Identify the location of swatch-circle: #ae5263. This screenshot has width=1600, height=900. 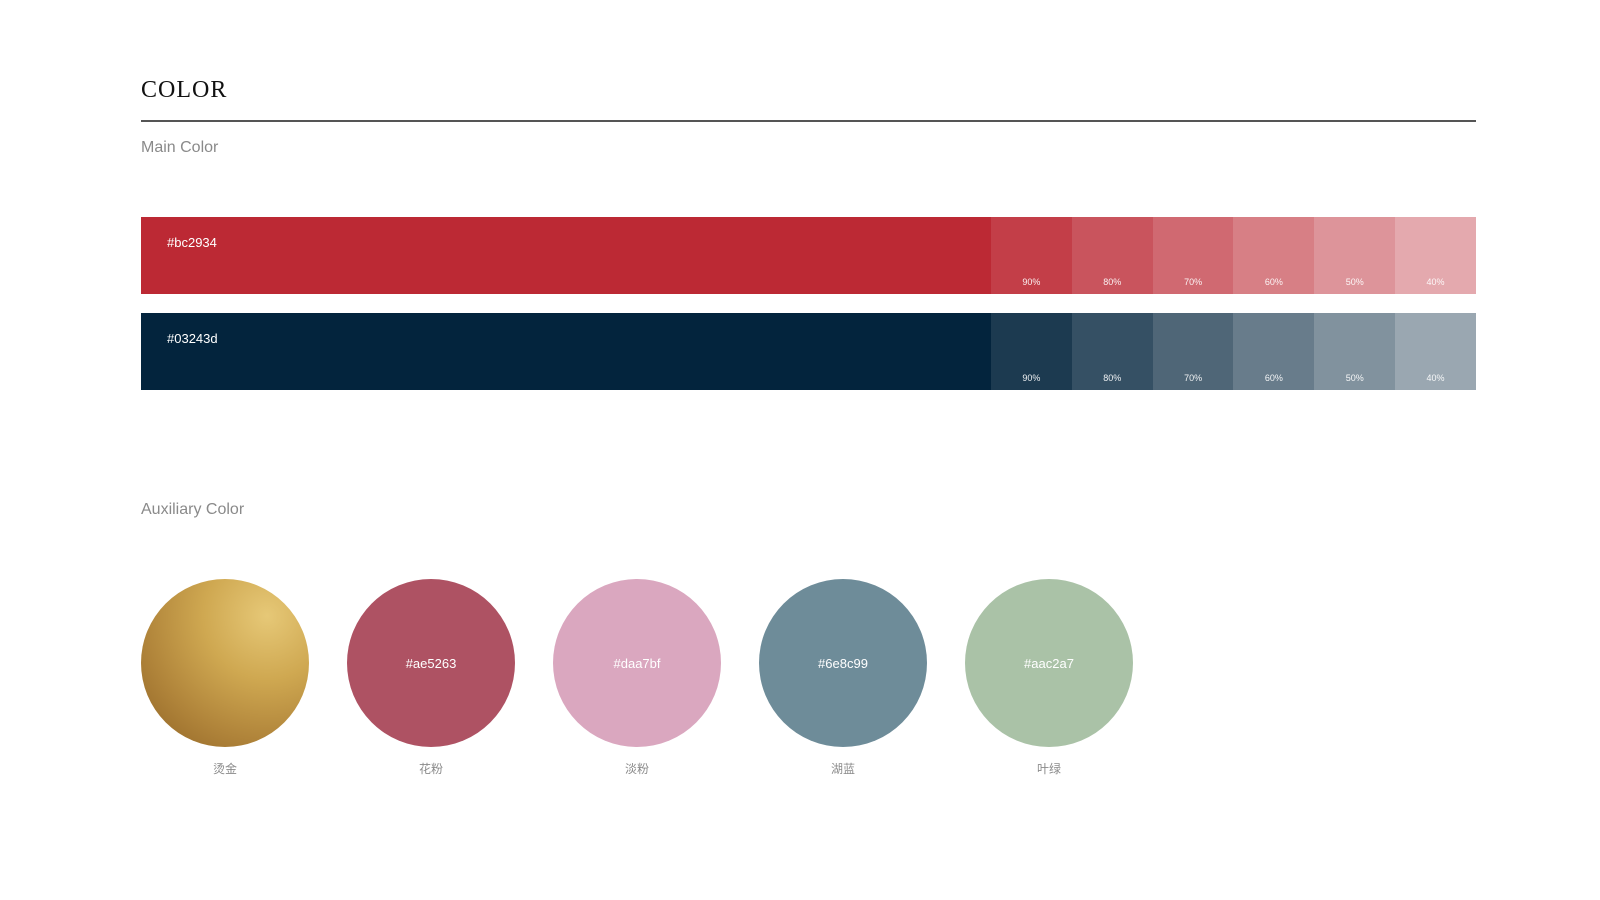
(431, 663).